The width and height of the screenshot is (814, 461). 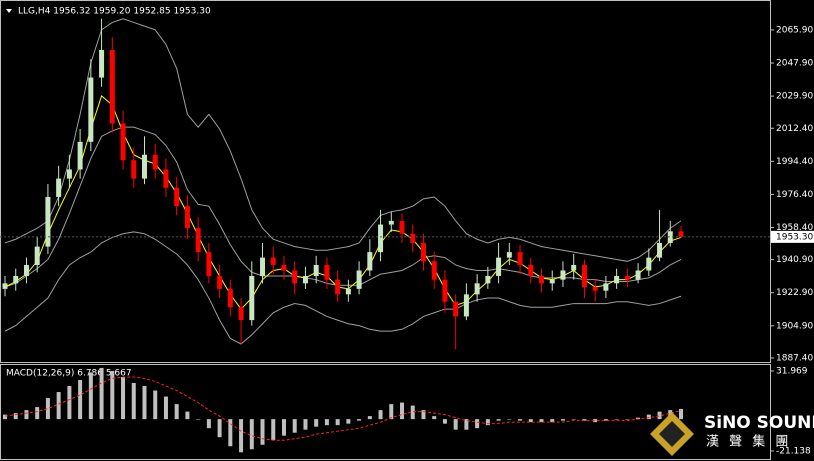 What do you see at coordinates (114, 12) in the screenshot?
I see `chart-title: LLG,H4 1956.32 1959.20 1952.85 1953.30` at bounding box center [114, 12].